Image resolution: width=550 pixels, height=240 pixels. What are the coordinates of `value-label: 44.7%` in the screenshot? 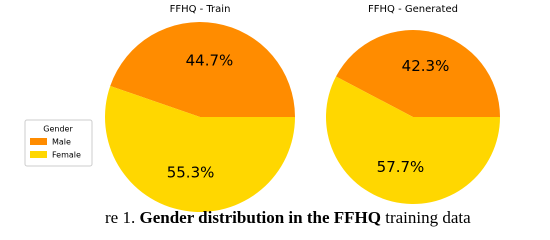 It's located at (210, 60).